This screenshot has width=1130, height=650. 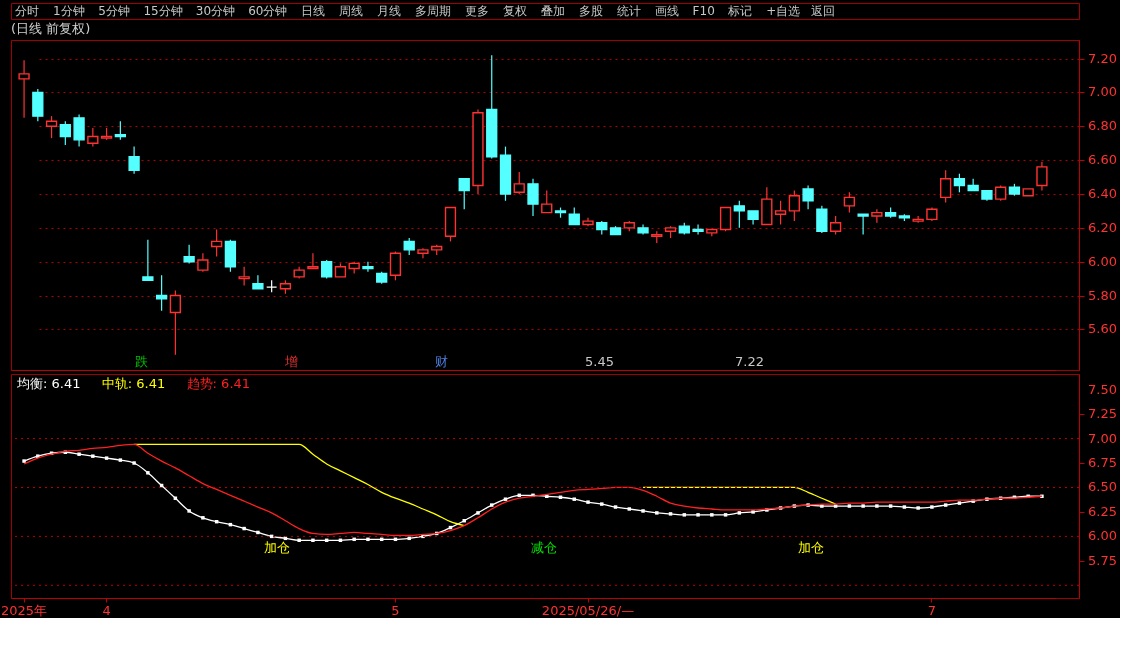 I want to click on y-tick-label: 7.50, so click(x=1102, y=389).